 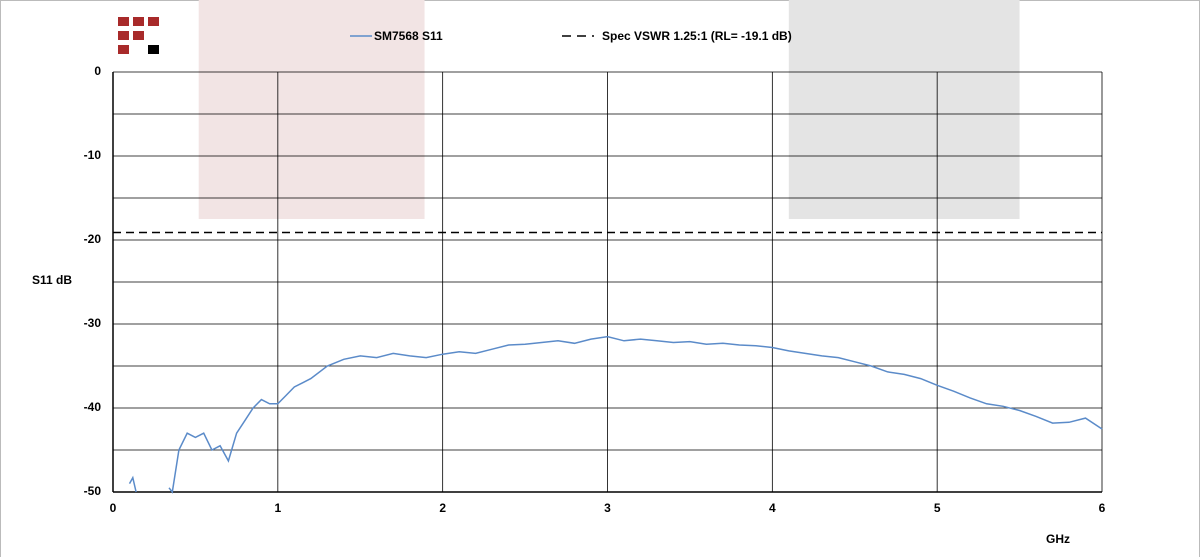 I want to click on y-tick-label: -10, so click(x=93, y=155).